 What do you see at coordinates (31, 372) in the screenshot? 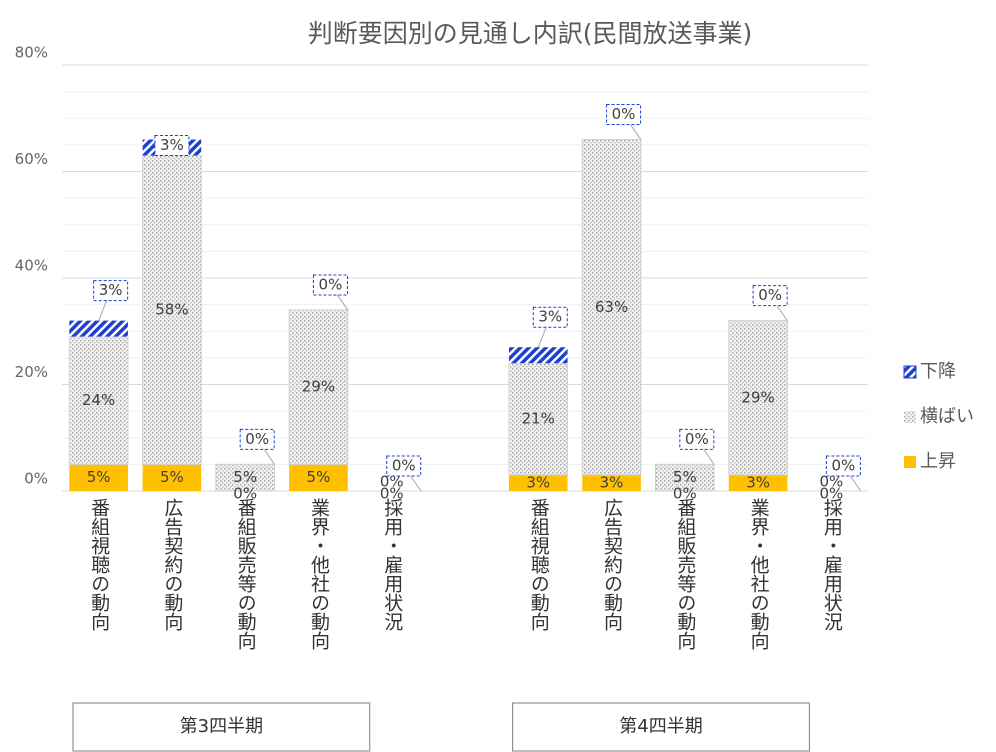
I see `y-tick-label: 20%` at bounding box center [31, 372].